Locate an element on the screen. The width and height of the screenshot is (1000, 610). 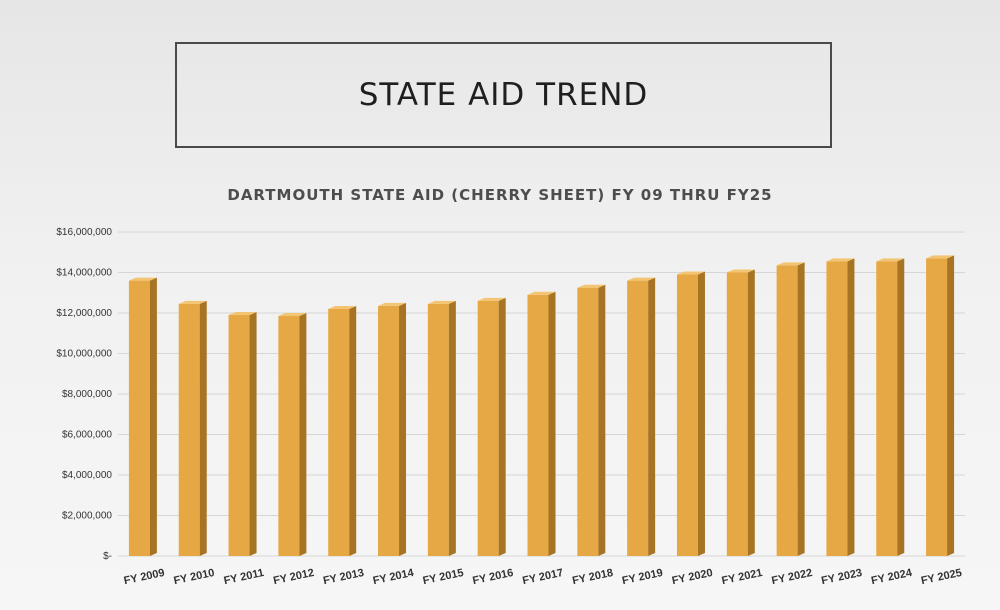
slide-title: STATE AID TREND is located at coordinates (503, 95).